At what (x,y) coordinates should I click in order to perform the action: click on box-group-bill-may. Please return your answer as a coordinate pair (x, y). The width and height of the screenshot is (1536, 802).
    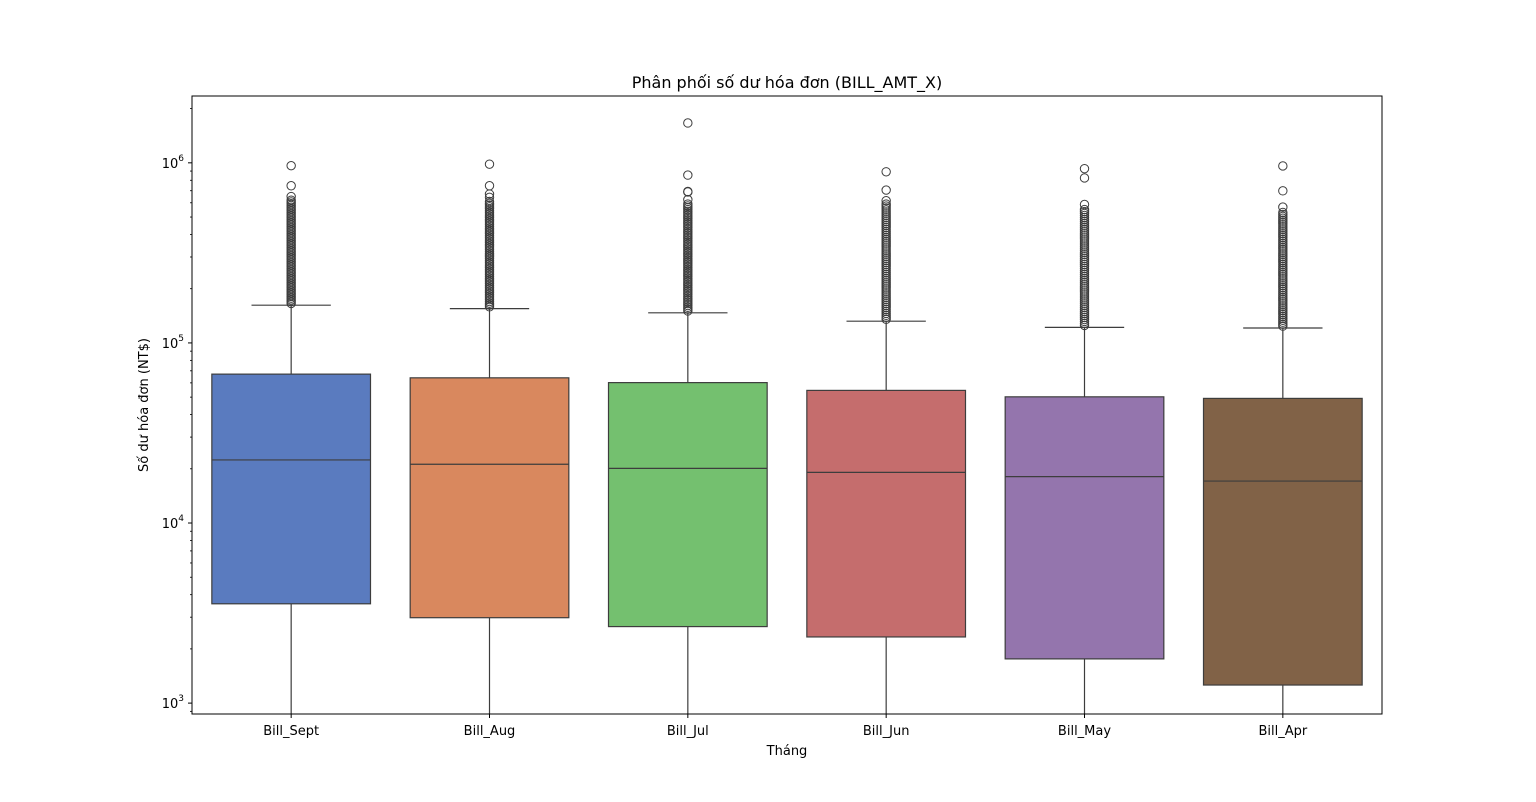
    Looking at the image, I should click on (1084, 438).